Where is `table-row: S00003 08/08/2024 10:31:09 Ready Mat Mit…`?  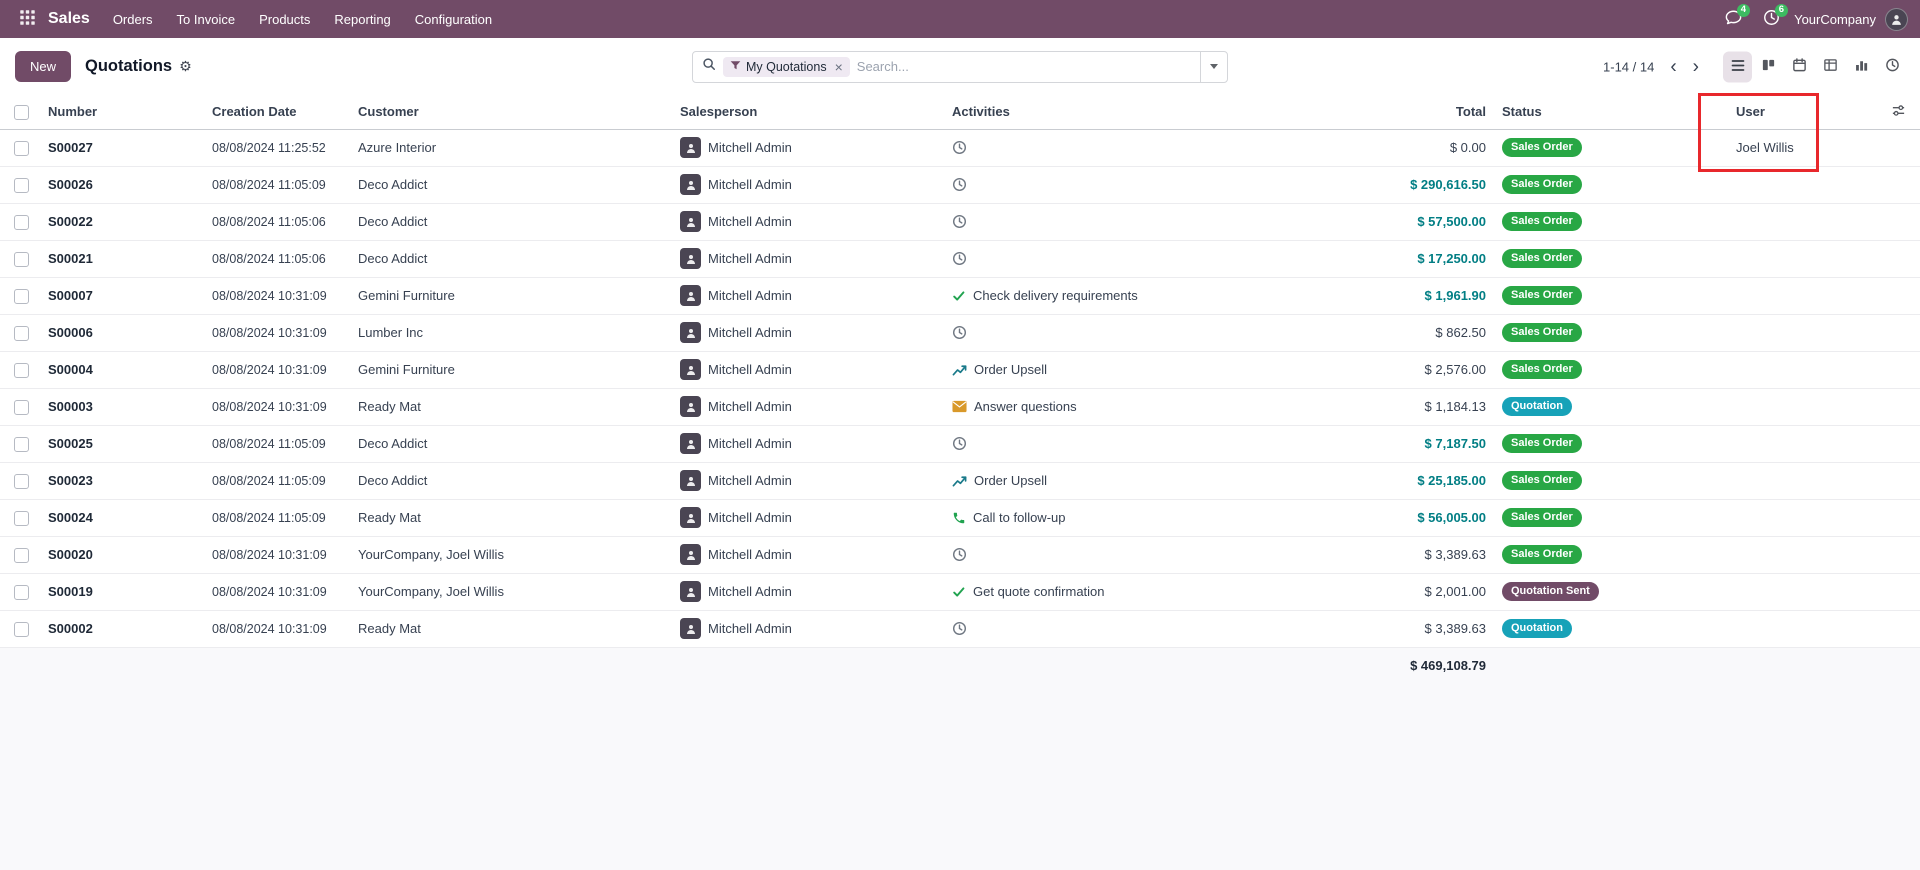
table-row: S00003 08/08/2024 10:31:09 Ready Mat Mit… is located at coordinates (960, 407).